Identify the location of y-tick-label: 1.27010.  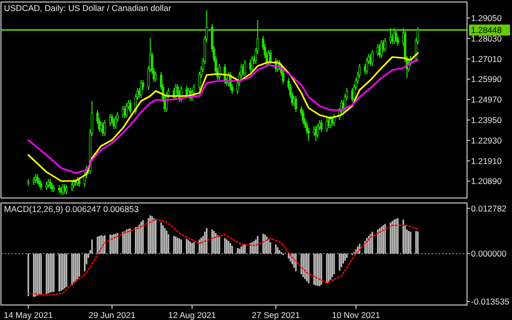
(486, 59).